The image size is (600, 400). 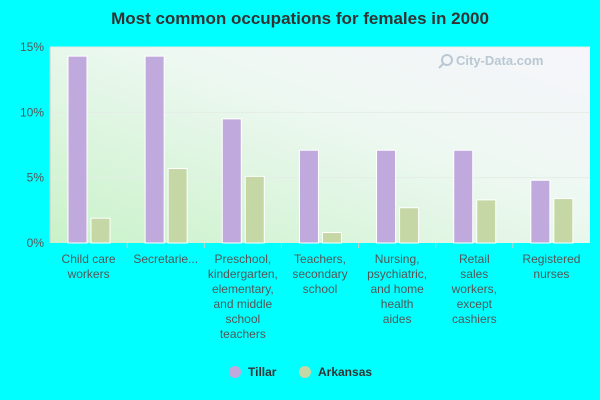 What do you see at coordinates (32, 47) in the screenshot?
I see `y-tick-label: 15%` at bounding box center [32, 47].